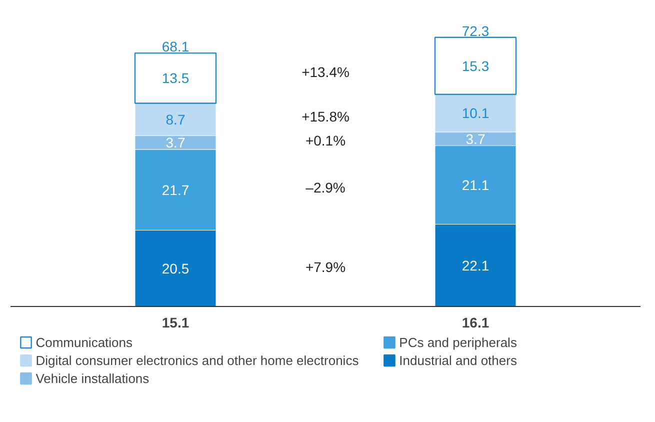 This screenshot has height=422, width=655. What do you see at coordinates (176, 322) in the screenshot?
I see `x-tick-label: 15.1` at bounding box center [176, 322].